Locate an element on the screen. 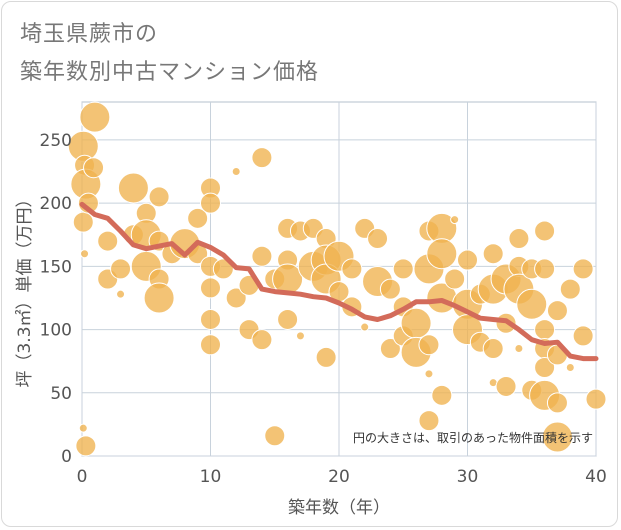  y-tick-label: 0 is located at coordinates (66, 457).